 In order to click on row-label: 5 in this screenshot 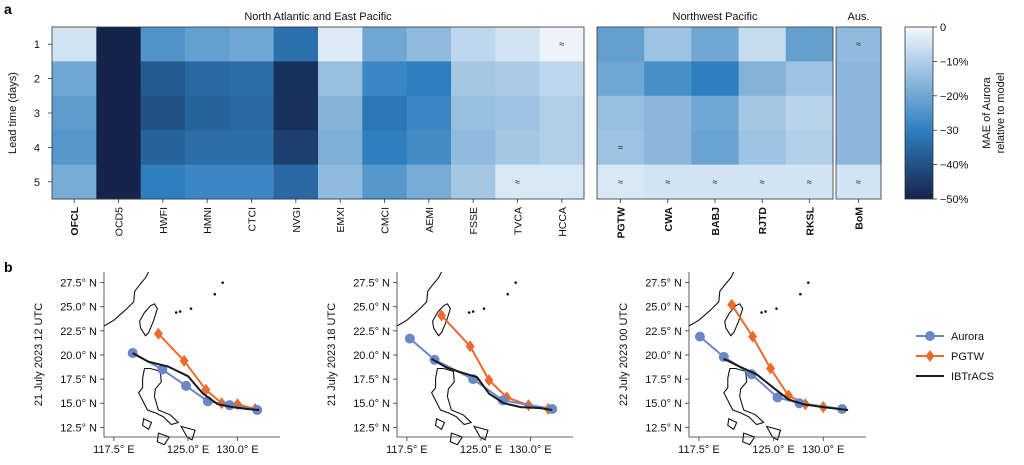, I will do `click(37, 183)`.